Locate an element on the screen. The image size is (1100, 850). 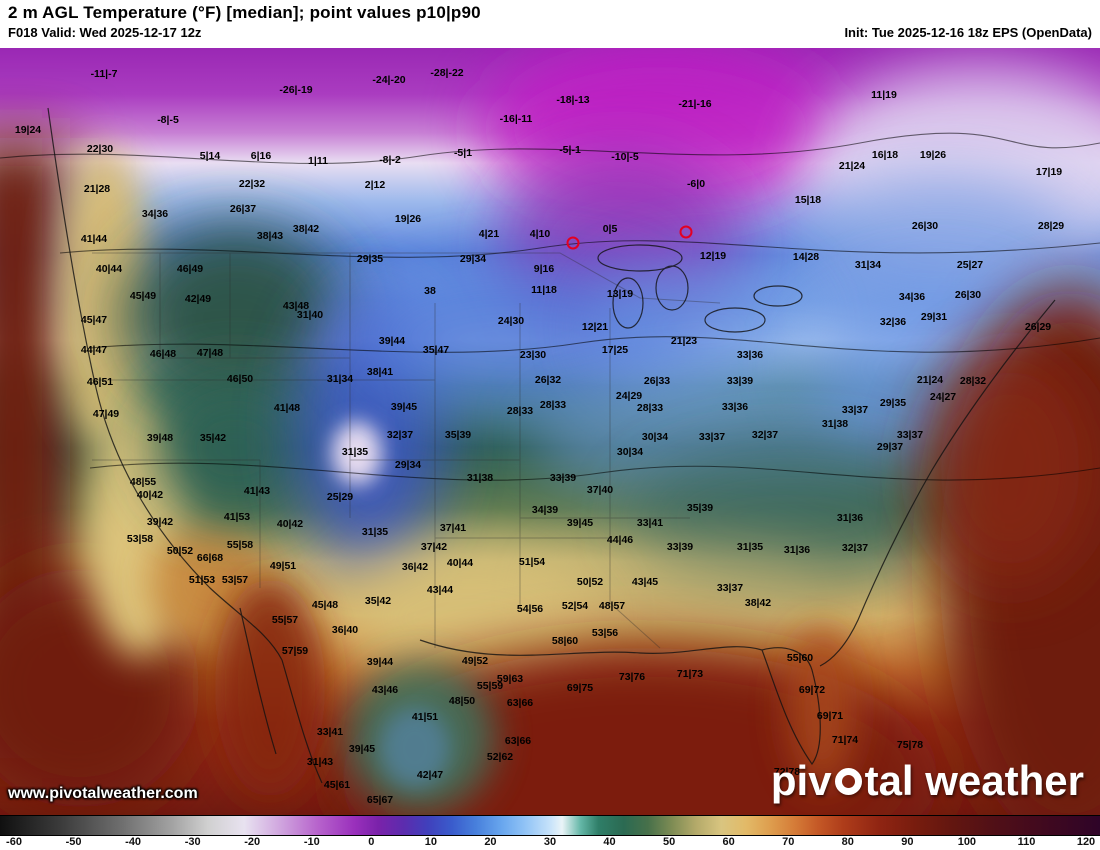
point-value: 69|71 is located at coordinates (830, 715).